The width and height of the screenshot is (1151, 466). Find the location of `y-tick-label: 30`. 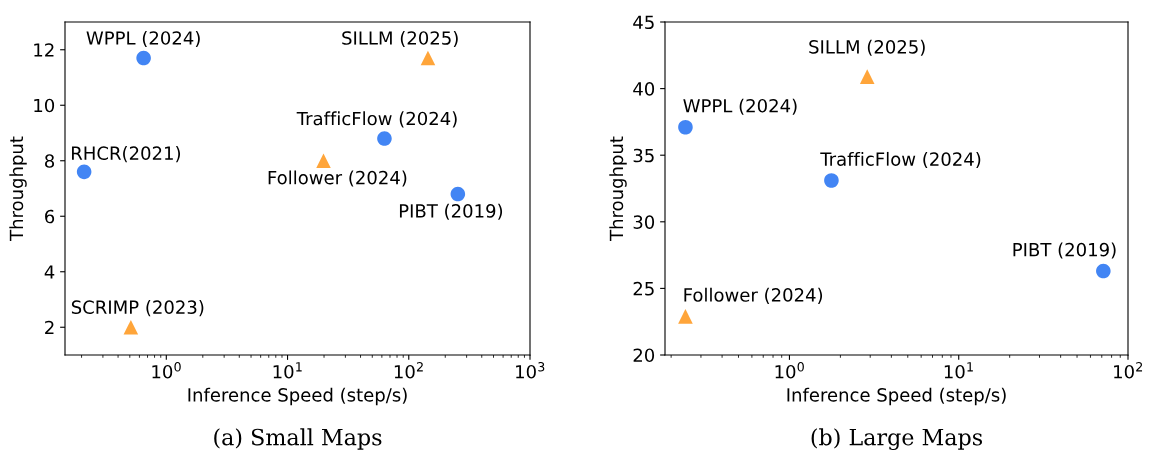

y-tick-label: 30 is located at coordinates (644, 222).